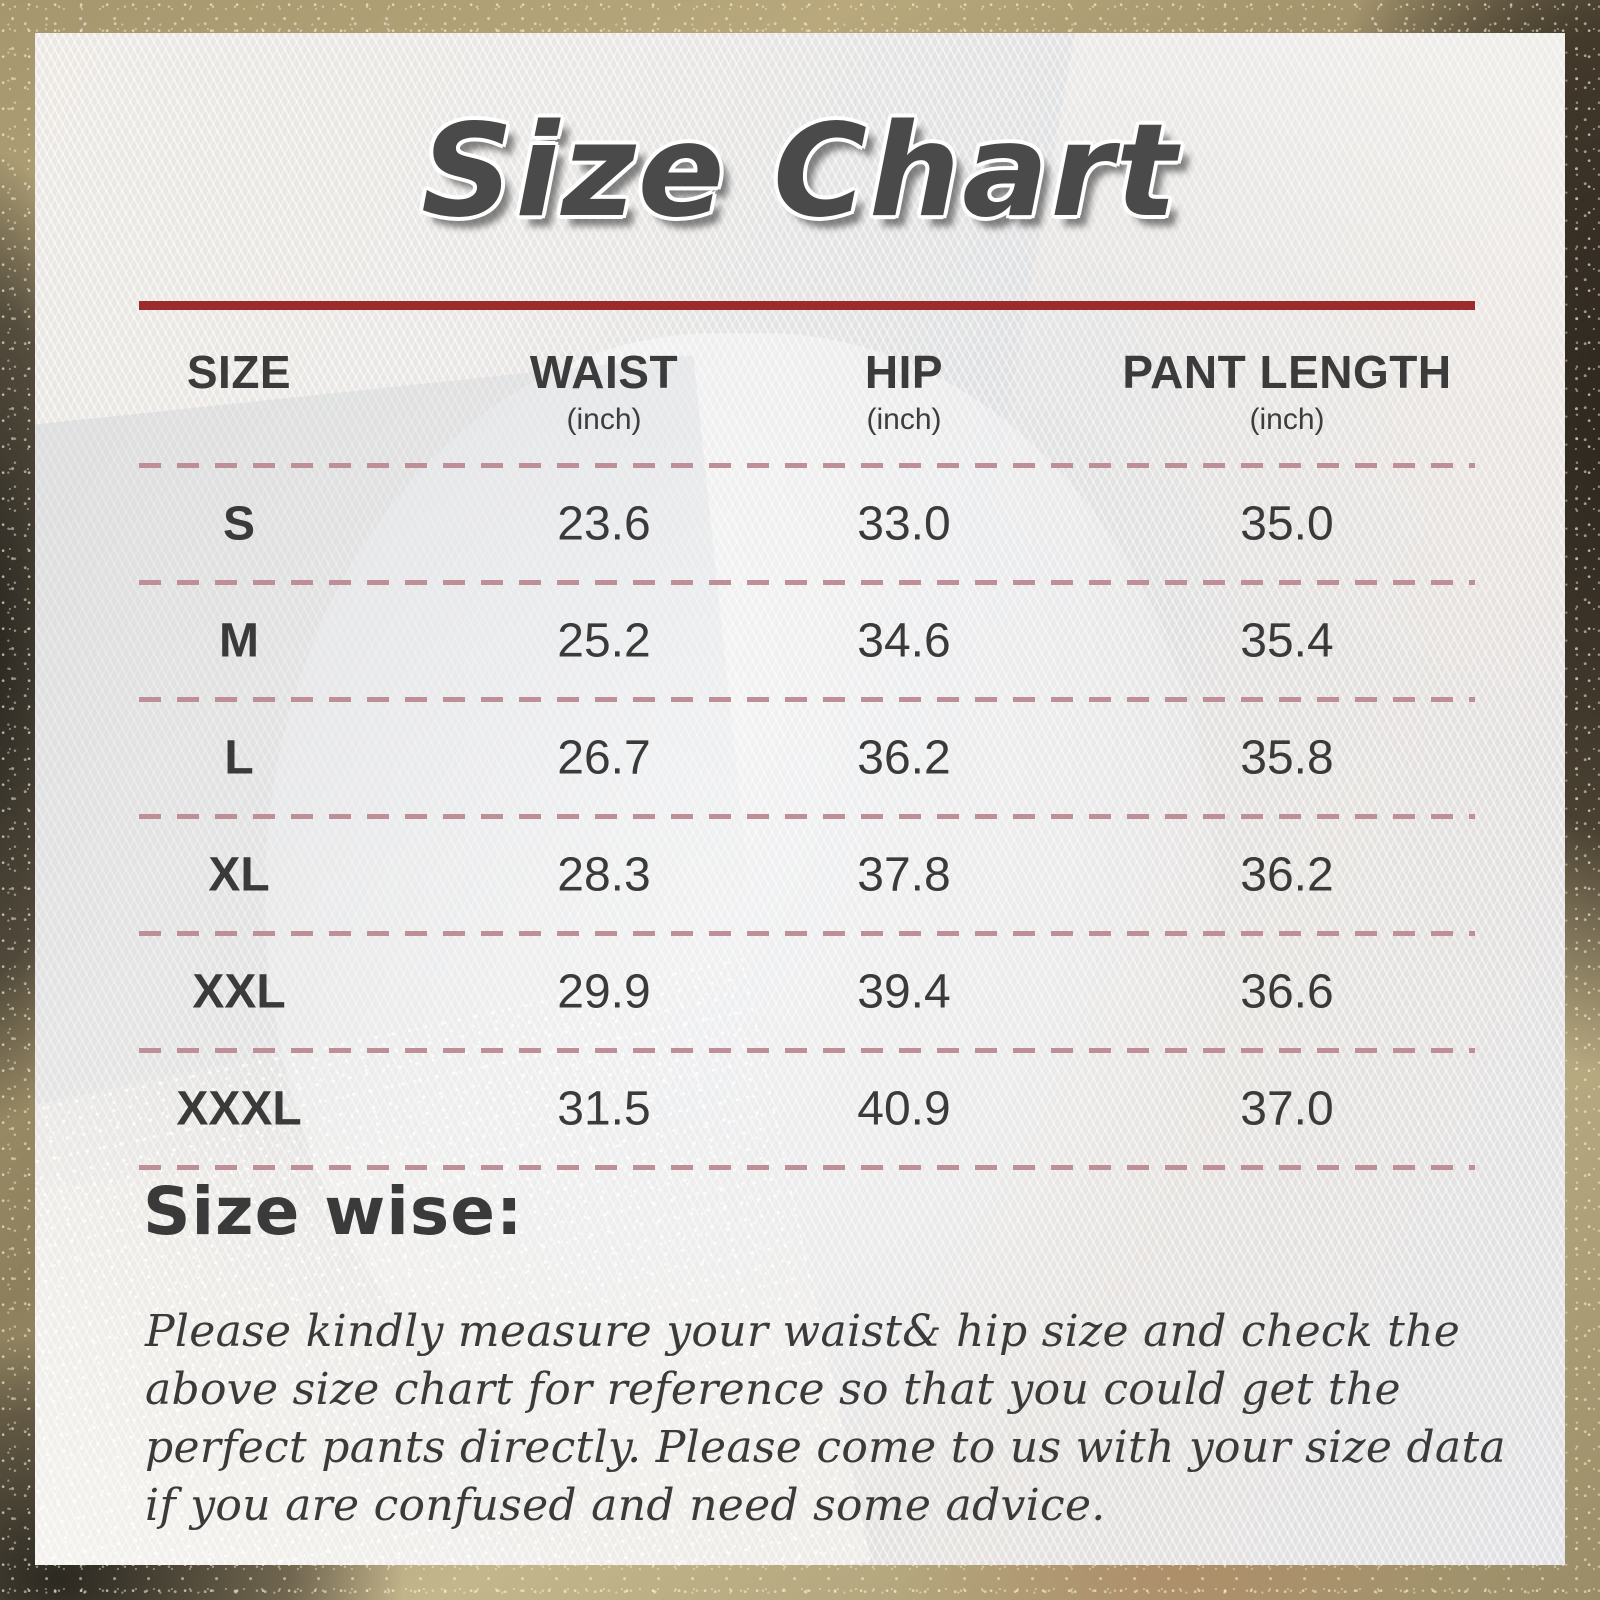 The width and height of the screenshot is (1600, 1600). What do you see at coordinates (604, 419) in the screenshot?
I see `column-header-waist-unit: (inch)` at bounding box center [604, 419].